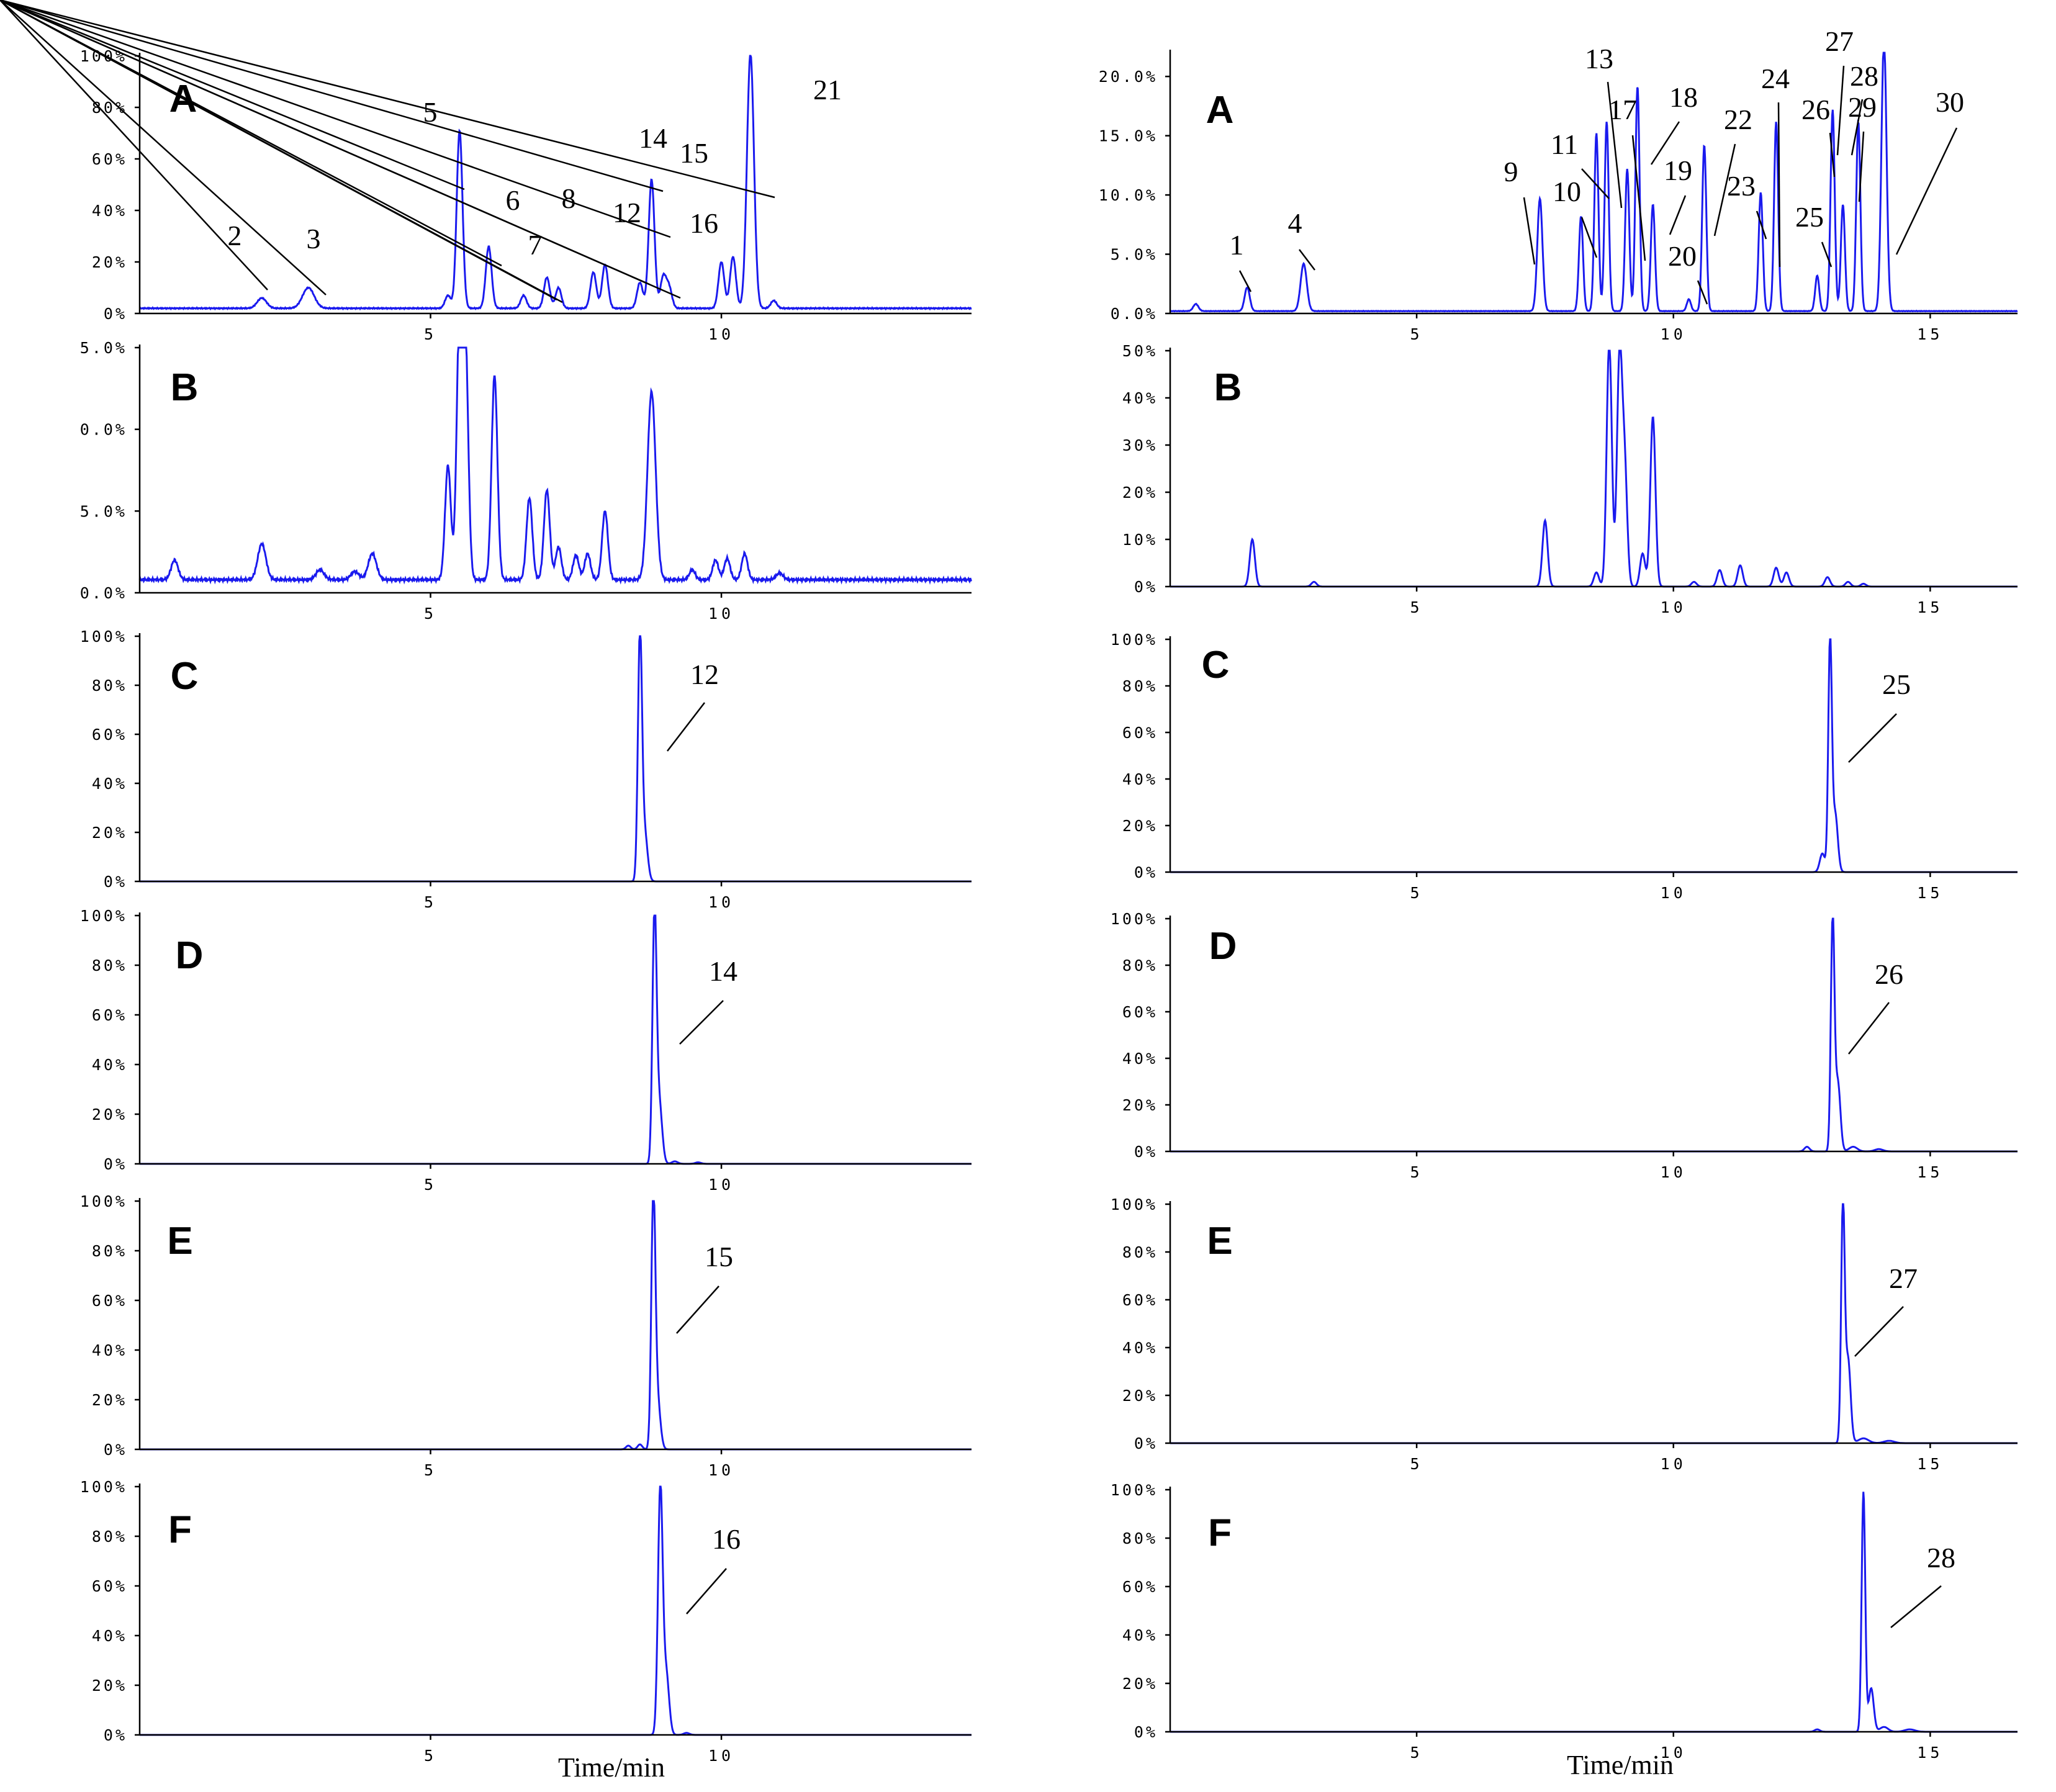 The height and width of the screenshot is (1792, 2056). What do you see at coordinates (1564, 144) in the screenshot?
I see `peak-label-11: 11` at bounding box center [1564, 144].